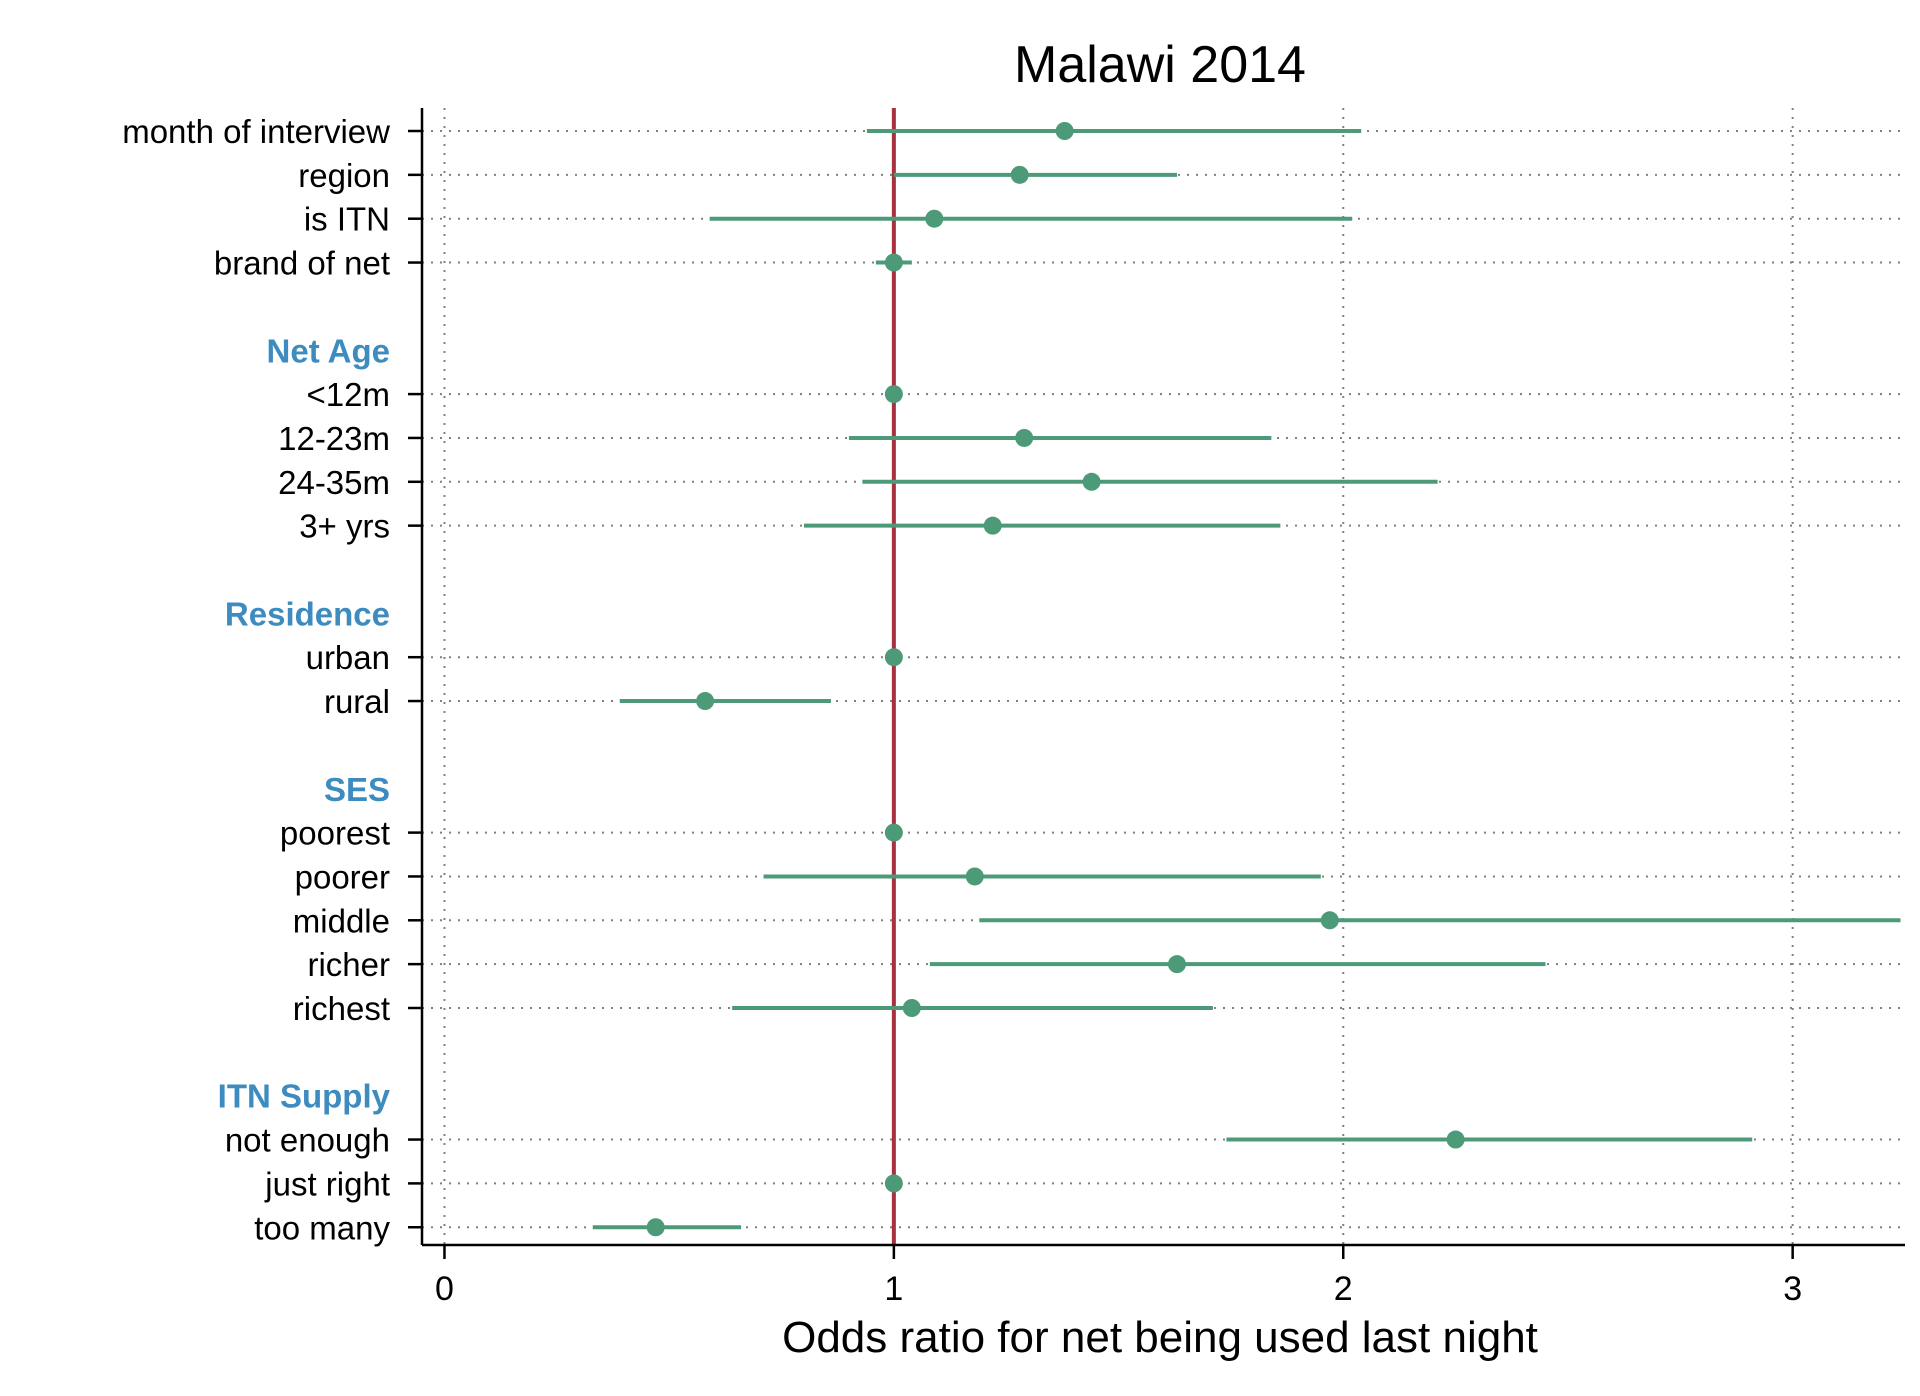  Describe the element at coordinates (334, 482) in the screenshot. I see `row-label: 24-35m` at that location.